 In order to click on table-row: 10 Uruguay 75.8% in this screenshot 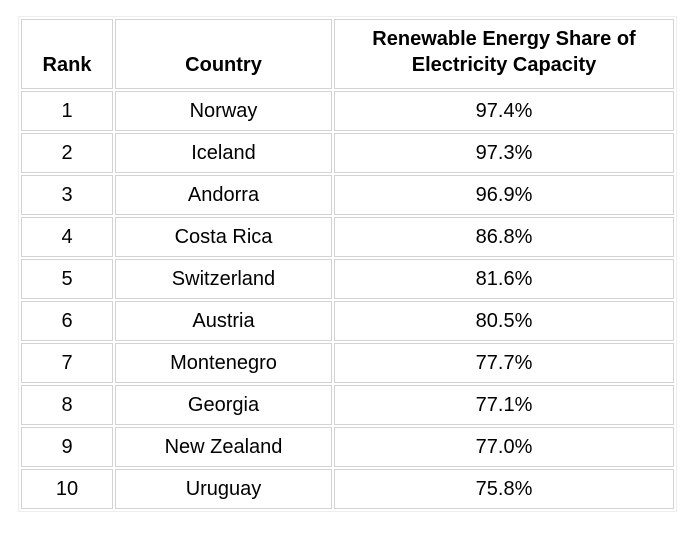, I will do `click(347, 489)`.